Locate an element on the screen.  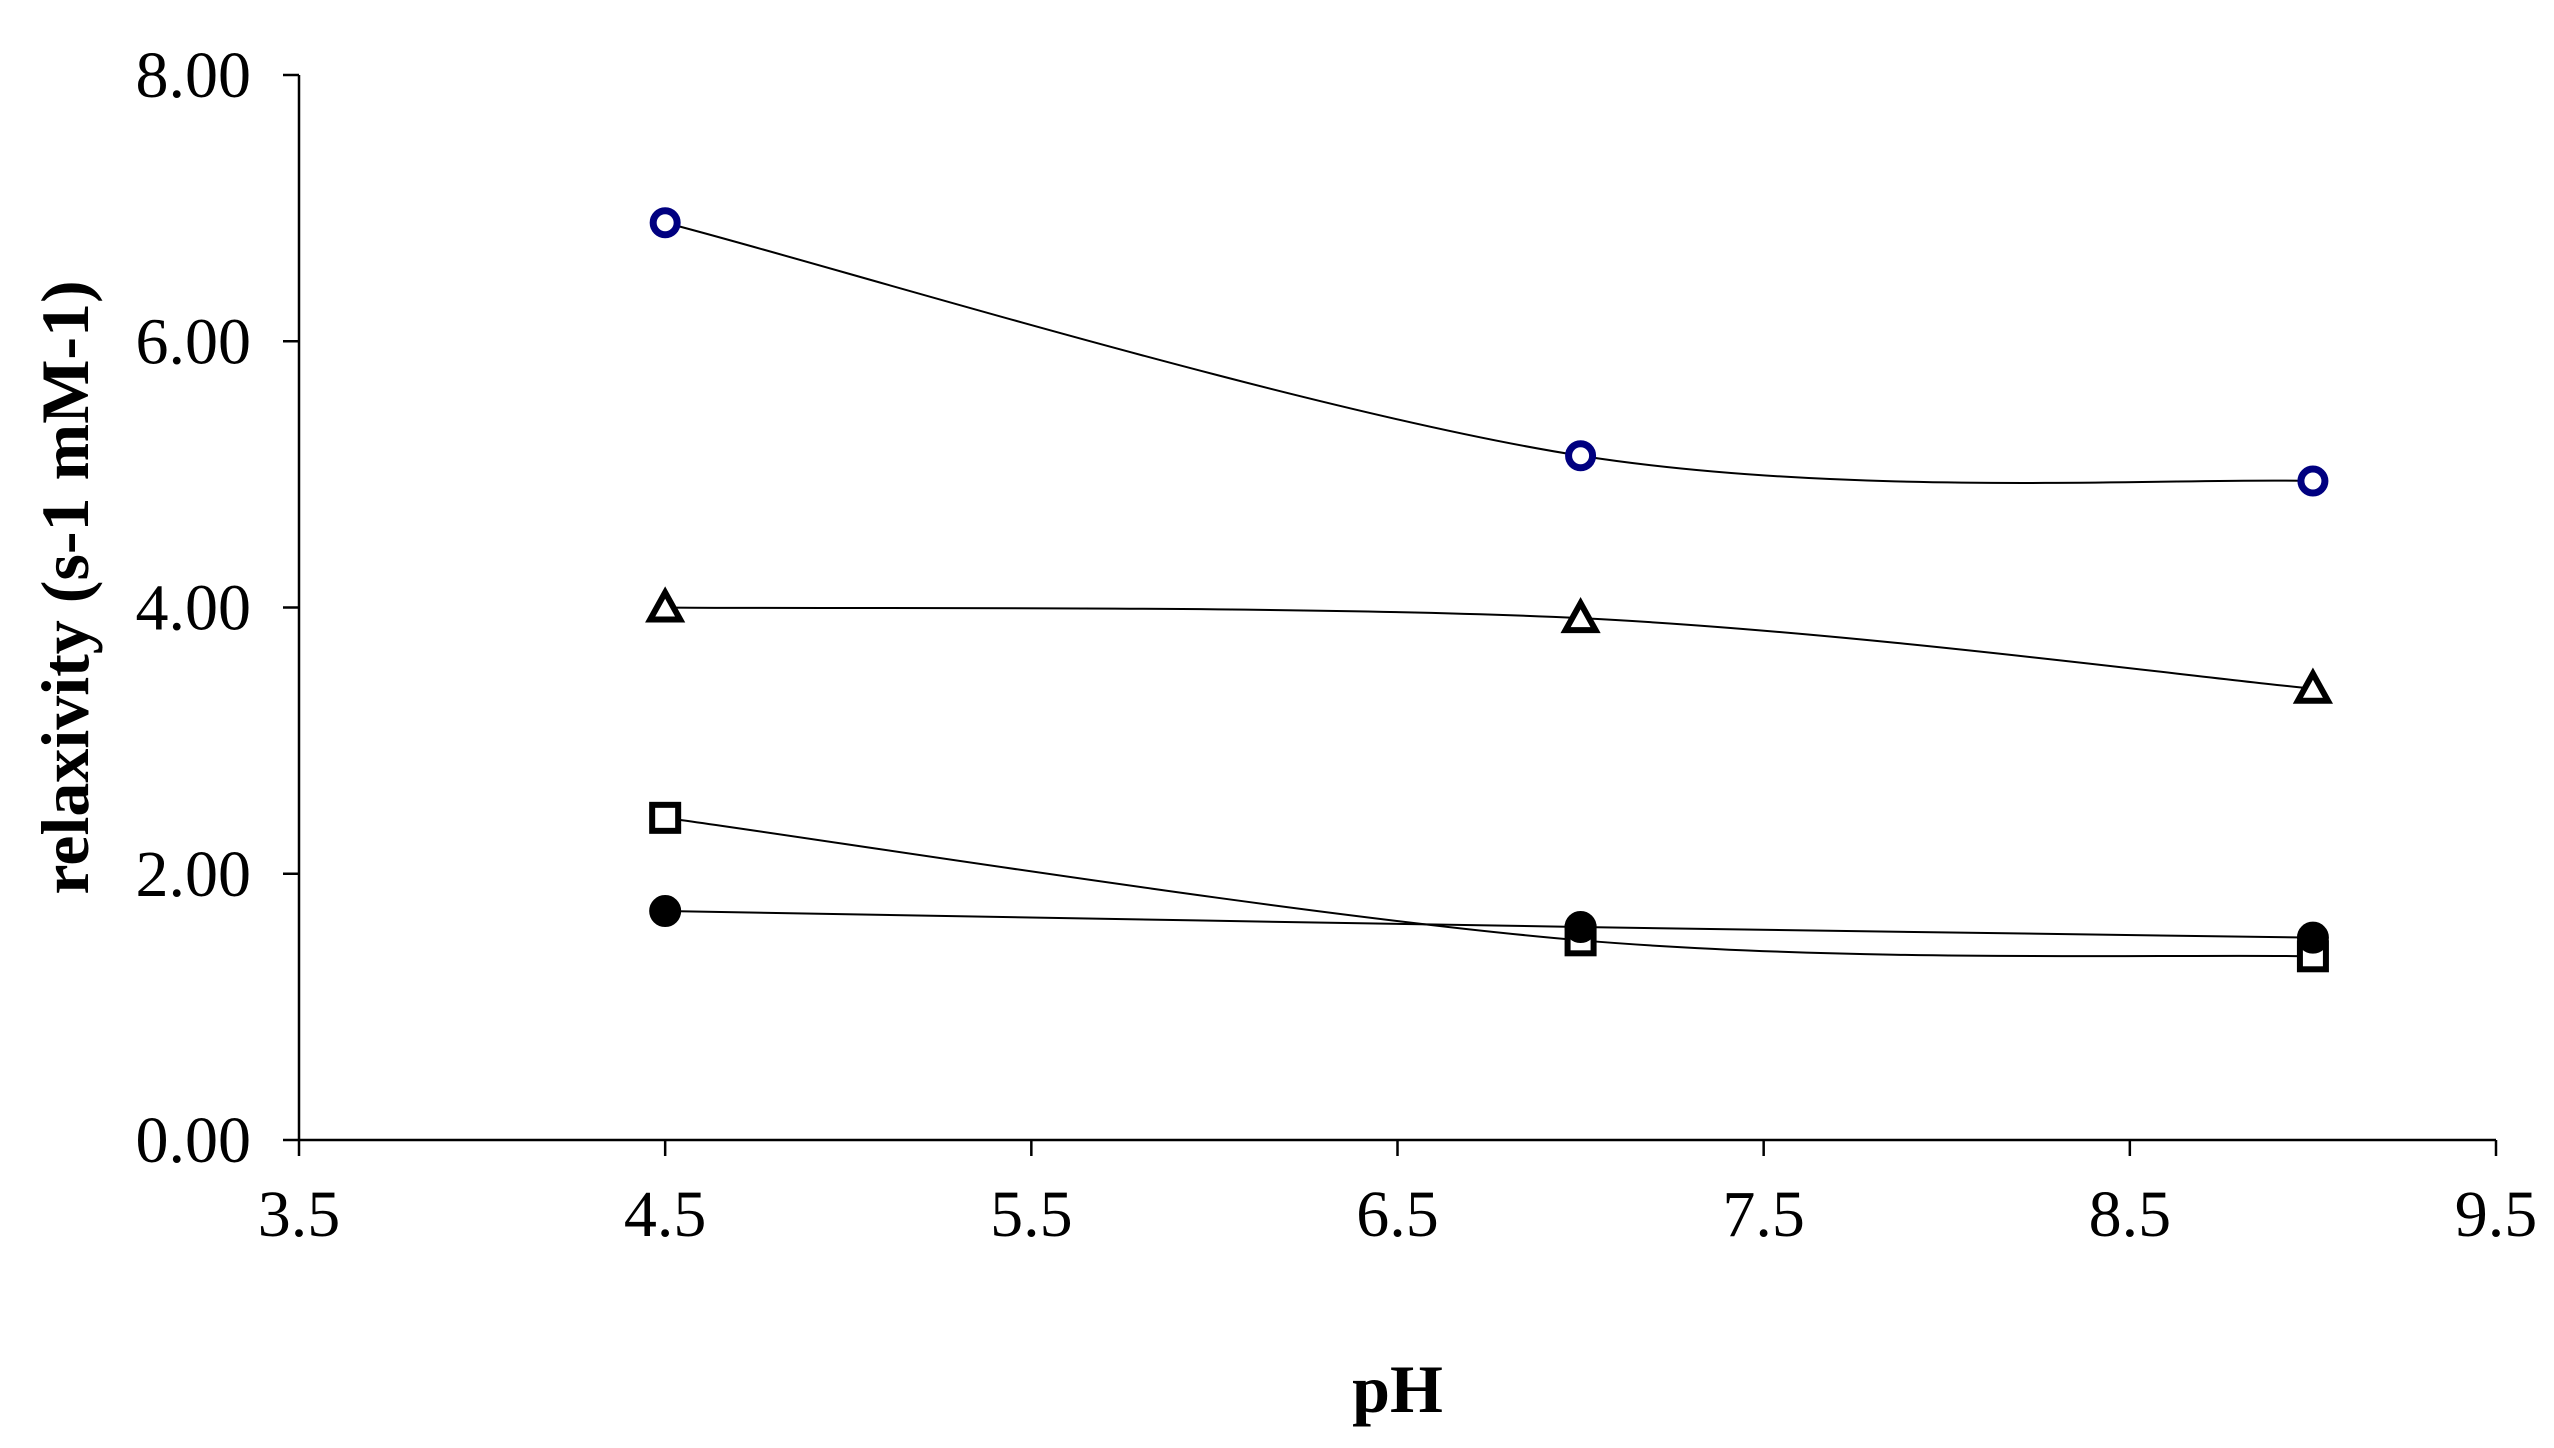
x-tick-label: 7.5 is located at coordinates (1763, 1214).